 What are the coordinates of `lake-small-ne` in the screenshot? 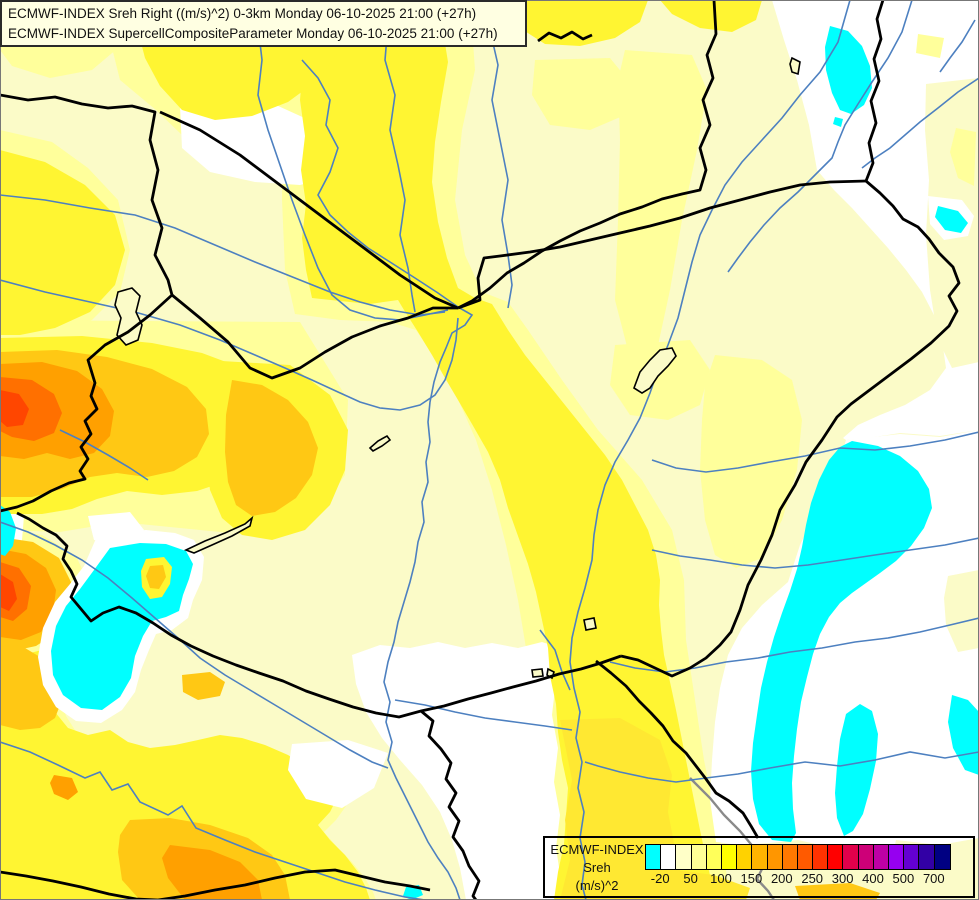 It's located at (795, 66).